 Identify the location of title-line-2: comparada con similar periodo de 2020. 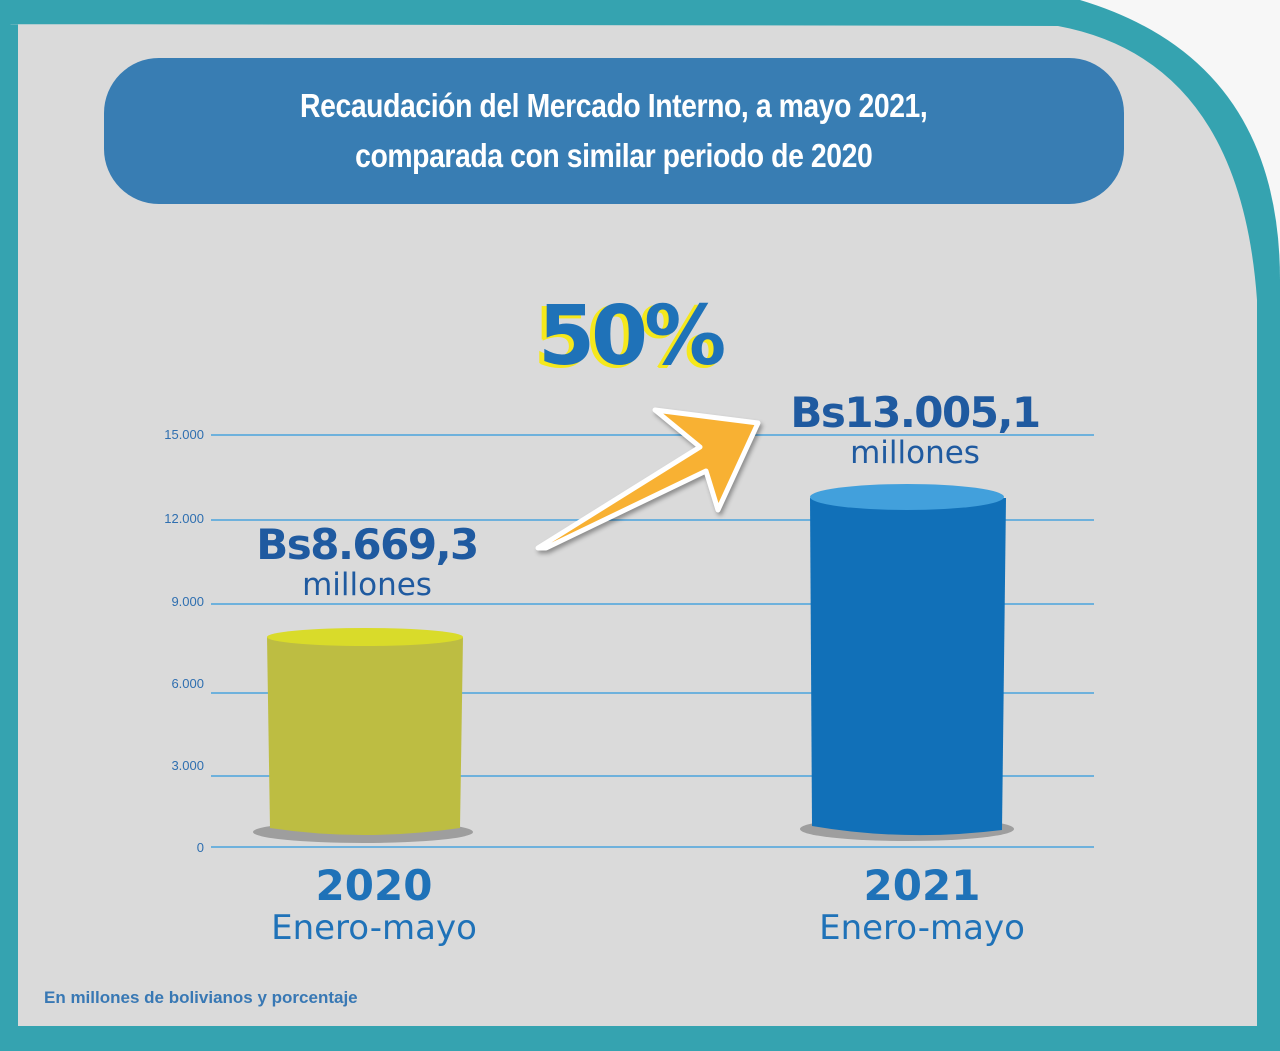
(614, 155).